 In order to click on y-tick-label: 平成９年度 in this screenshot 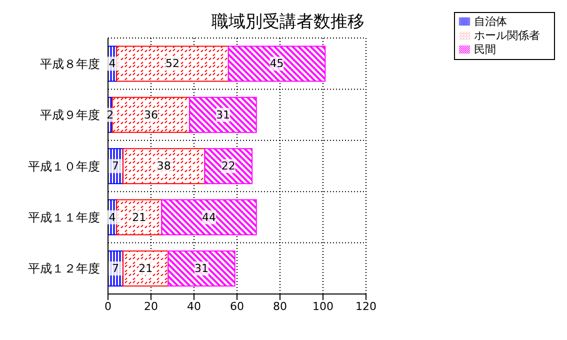, I will do `click(70, 115)`.